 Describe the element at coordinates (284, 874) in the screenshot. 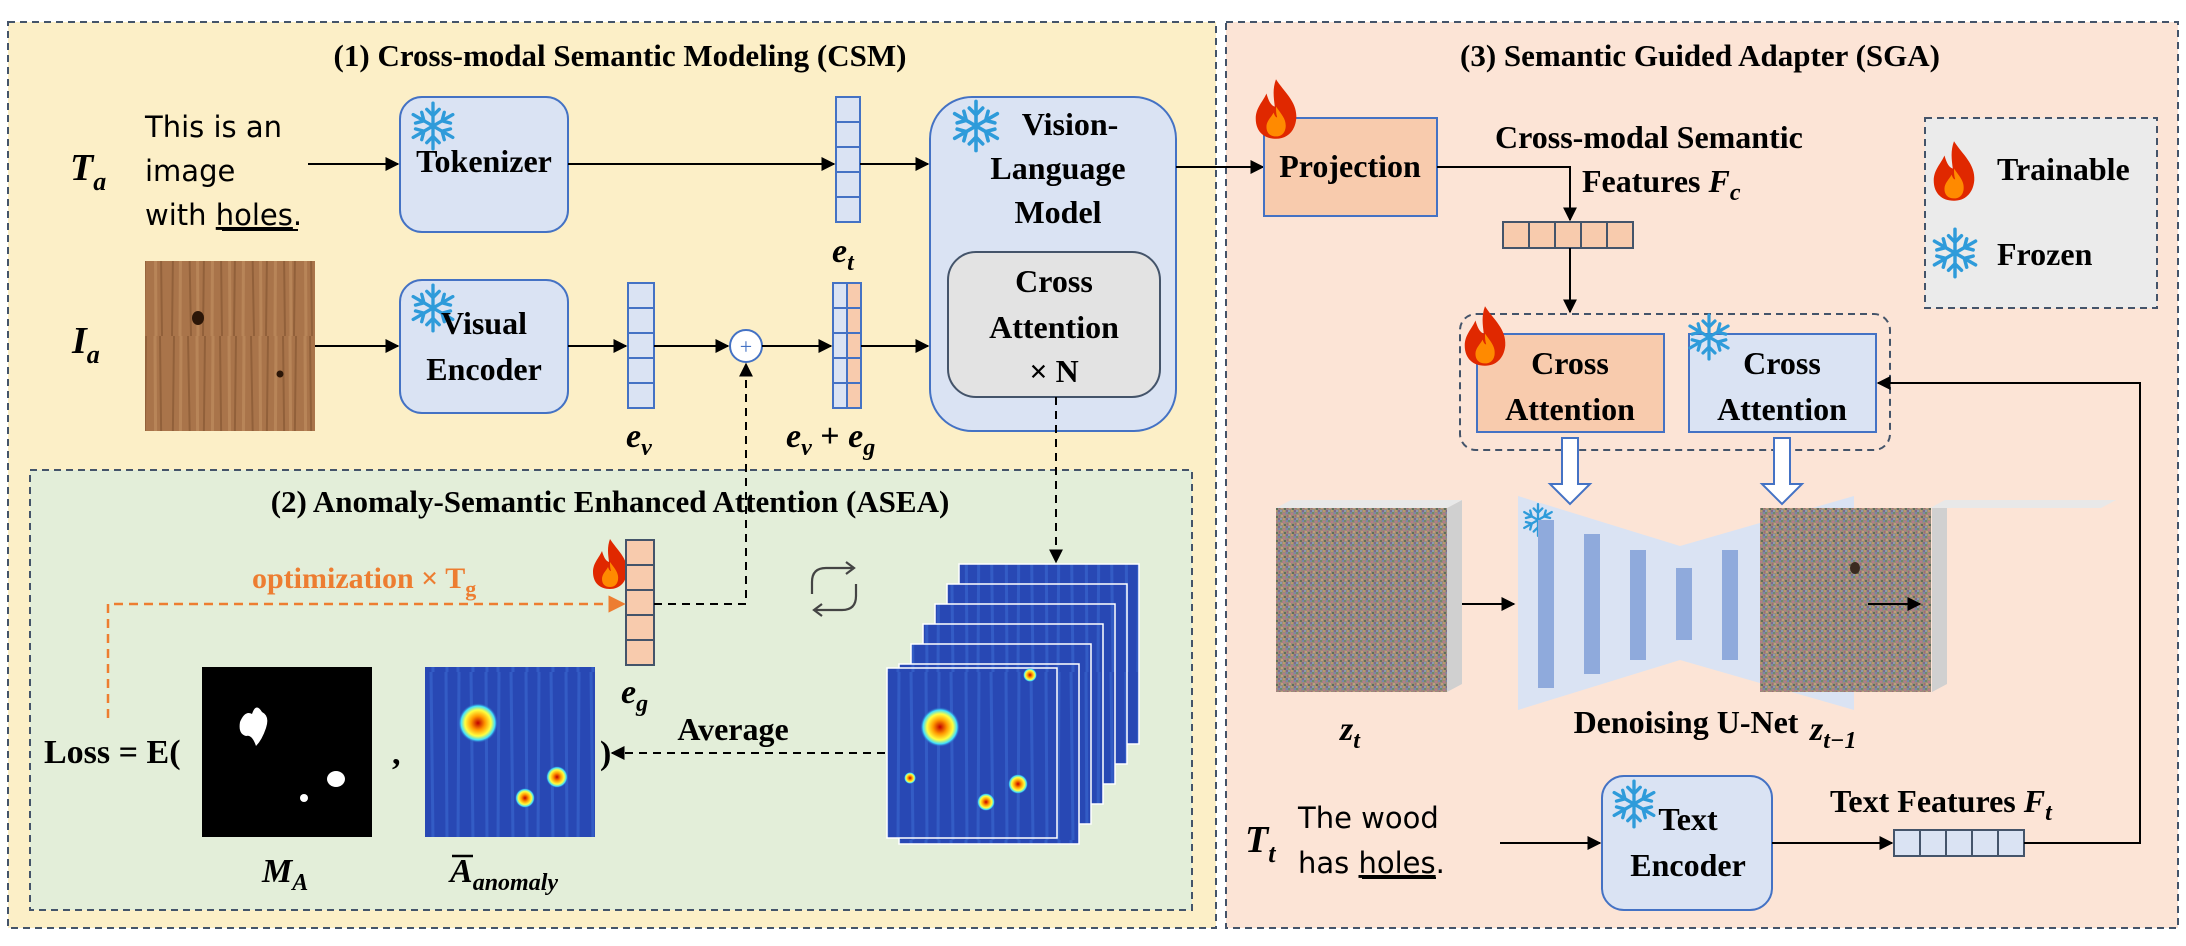

I see `ma-label: MA` at that location.